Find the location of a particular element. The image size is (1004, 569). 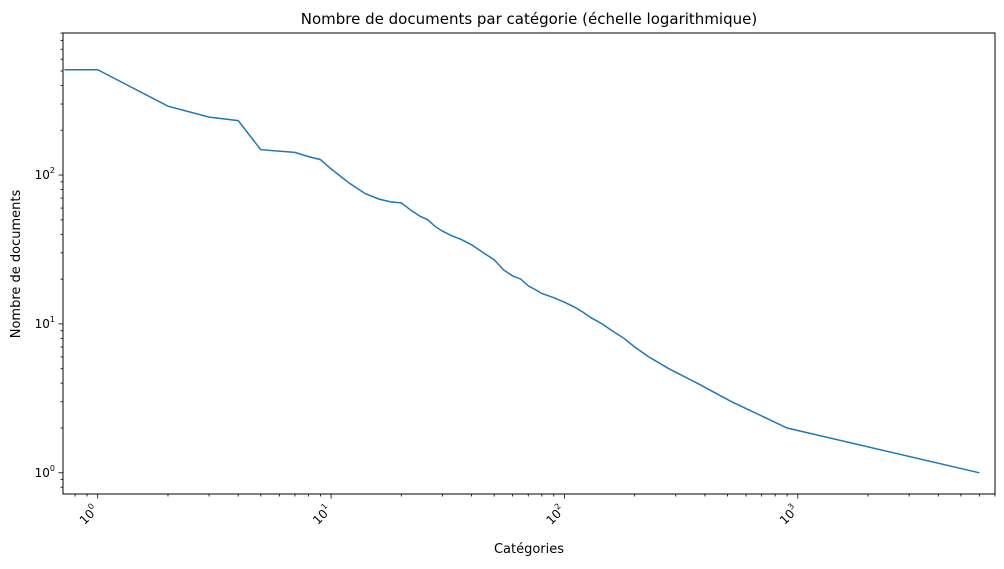

x-tick-label: 10¹ is located at coordinates (322, 515).